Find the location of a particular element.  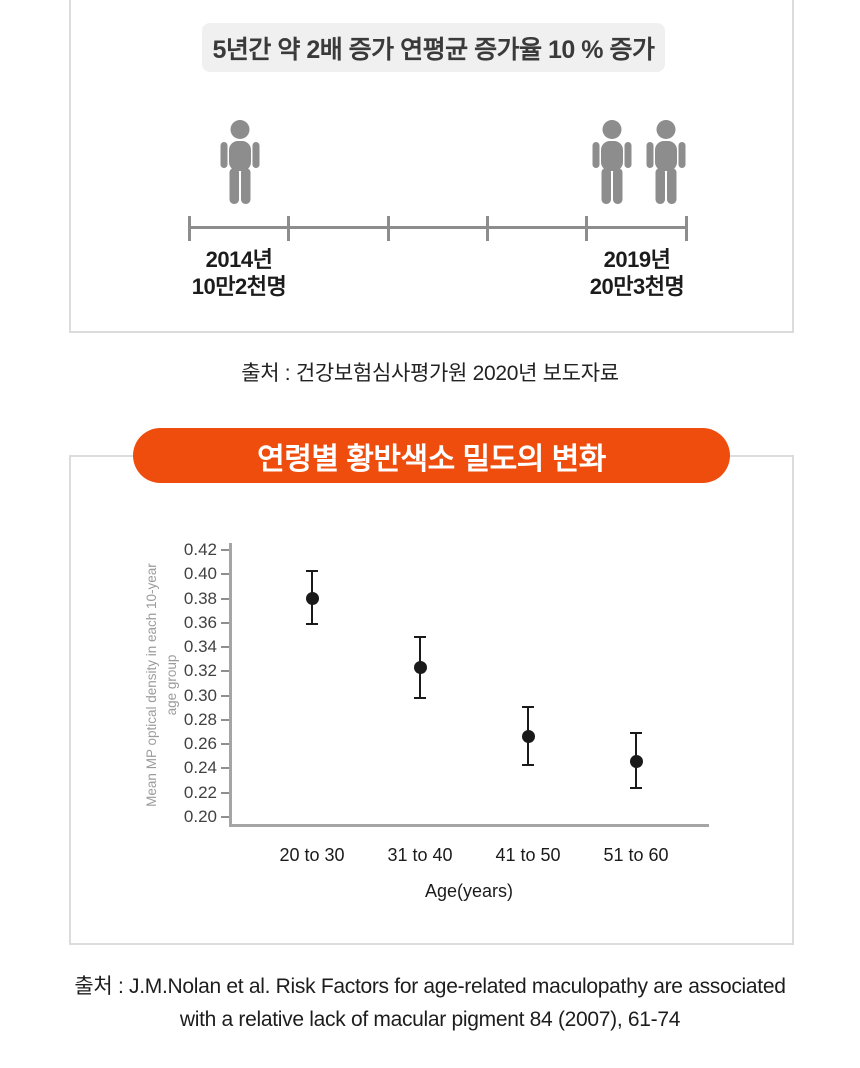

y-tick-label: 0.20 is located at coordinates (200, 816).